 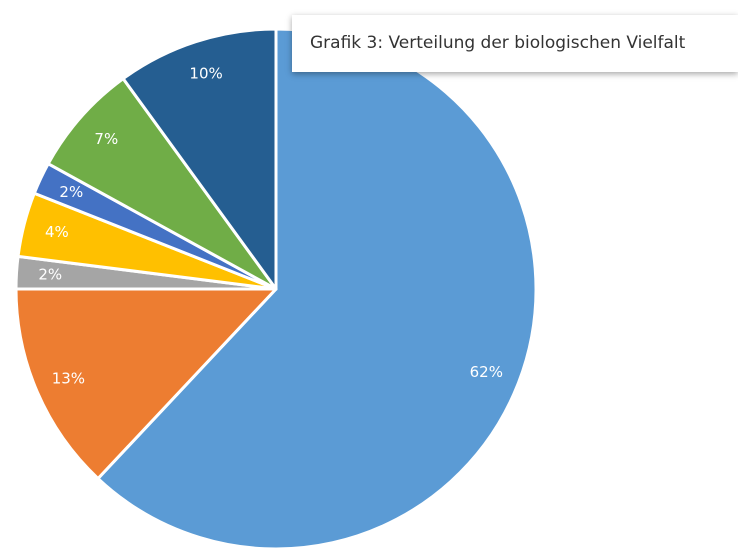 What do you see at coordinates (205, 73) in the screenshot?
I see `data-label: 10%` at bounding box center [205, 73].